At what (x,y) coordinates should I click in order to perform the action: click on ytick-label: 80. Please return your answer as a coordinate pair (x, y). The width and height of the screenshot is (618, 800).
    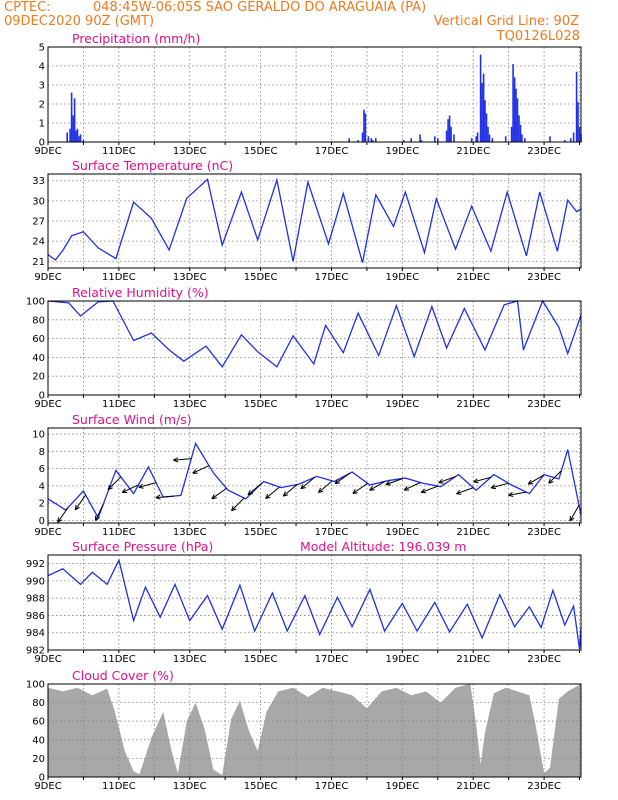
    Looking at the image, I should click on (38, 320).